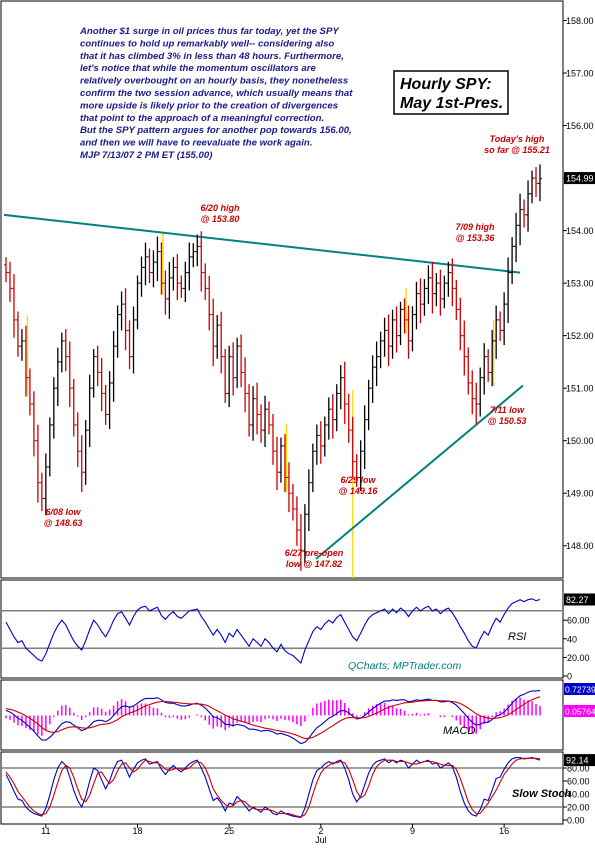 The width and height of the screenshot is (595, 850). I want to click on rsi-current-value: 82.27, so click(577, 600).